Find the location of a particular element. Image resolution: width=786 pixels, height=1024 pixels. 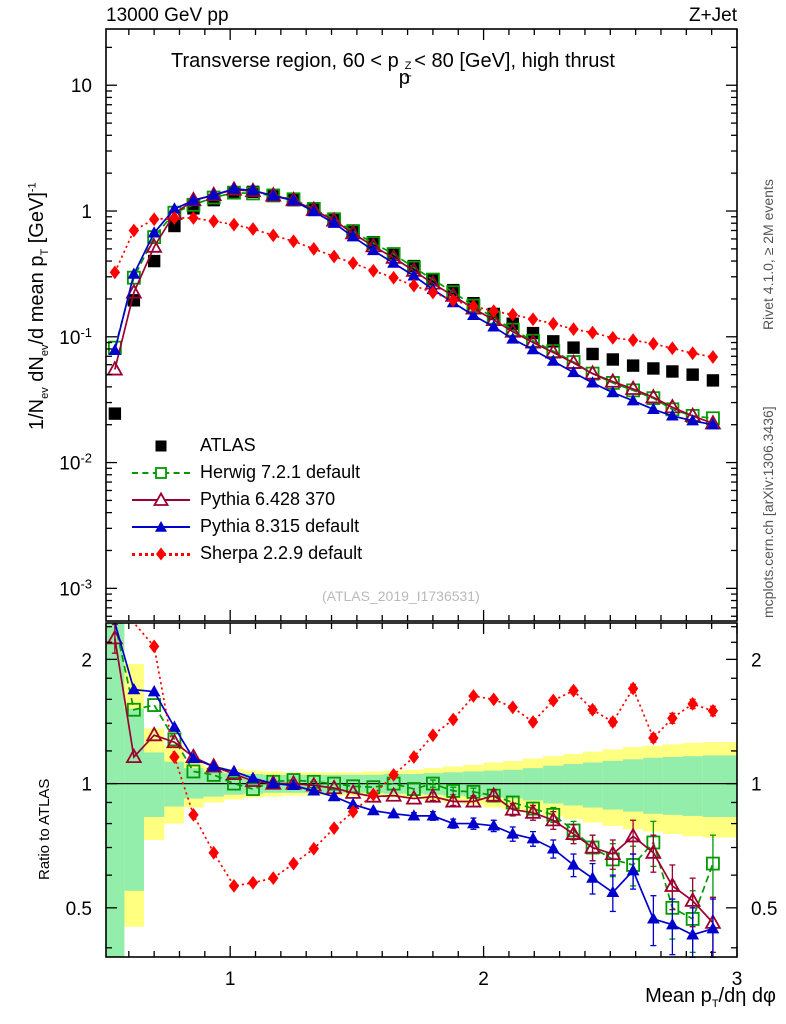

legend-item: ATLAS is located at coordinates (247, 445).